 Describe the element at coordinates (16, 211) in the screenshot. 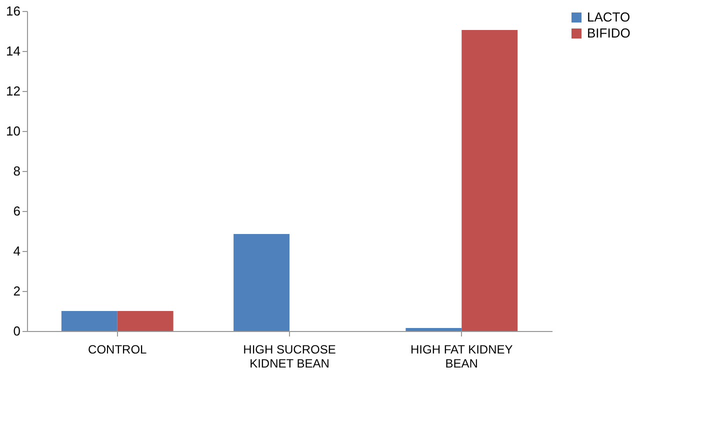

I see `y-tick-label: 6` at that location.